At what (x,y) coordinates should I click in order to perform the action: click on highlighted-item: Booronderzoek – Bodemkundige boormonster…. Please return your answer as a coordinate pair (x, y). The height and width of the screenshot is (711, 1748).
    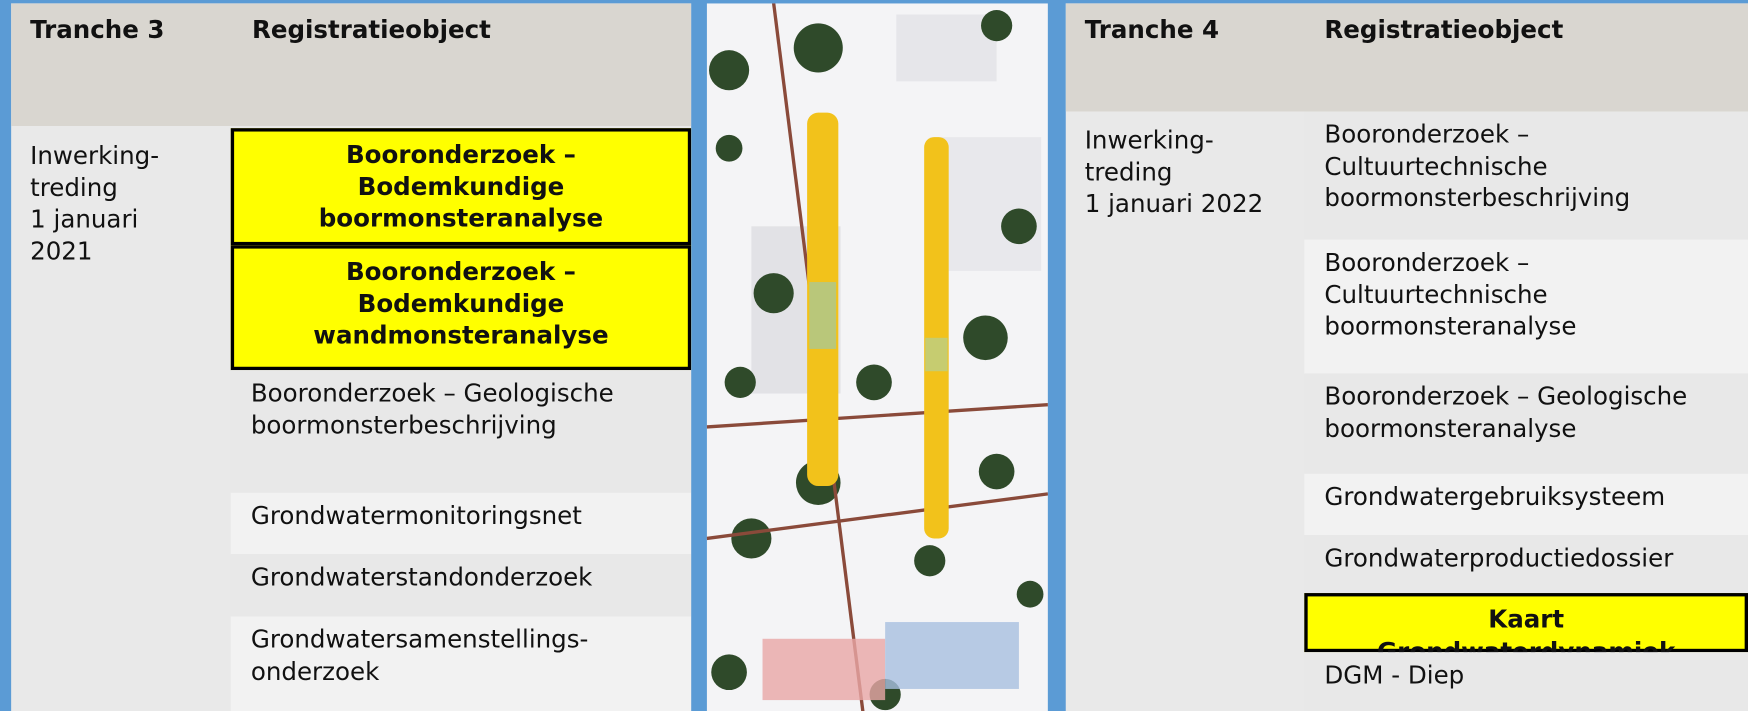
    Looking at the image, I should click on (461, 187).